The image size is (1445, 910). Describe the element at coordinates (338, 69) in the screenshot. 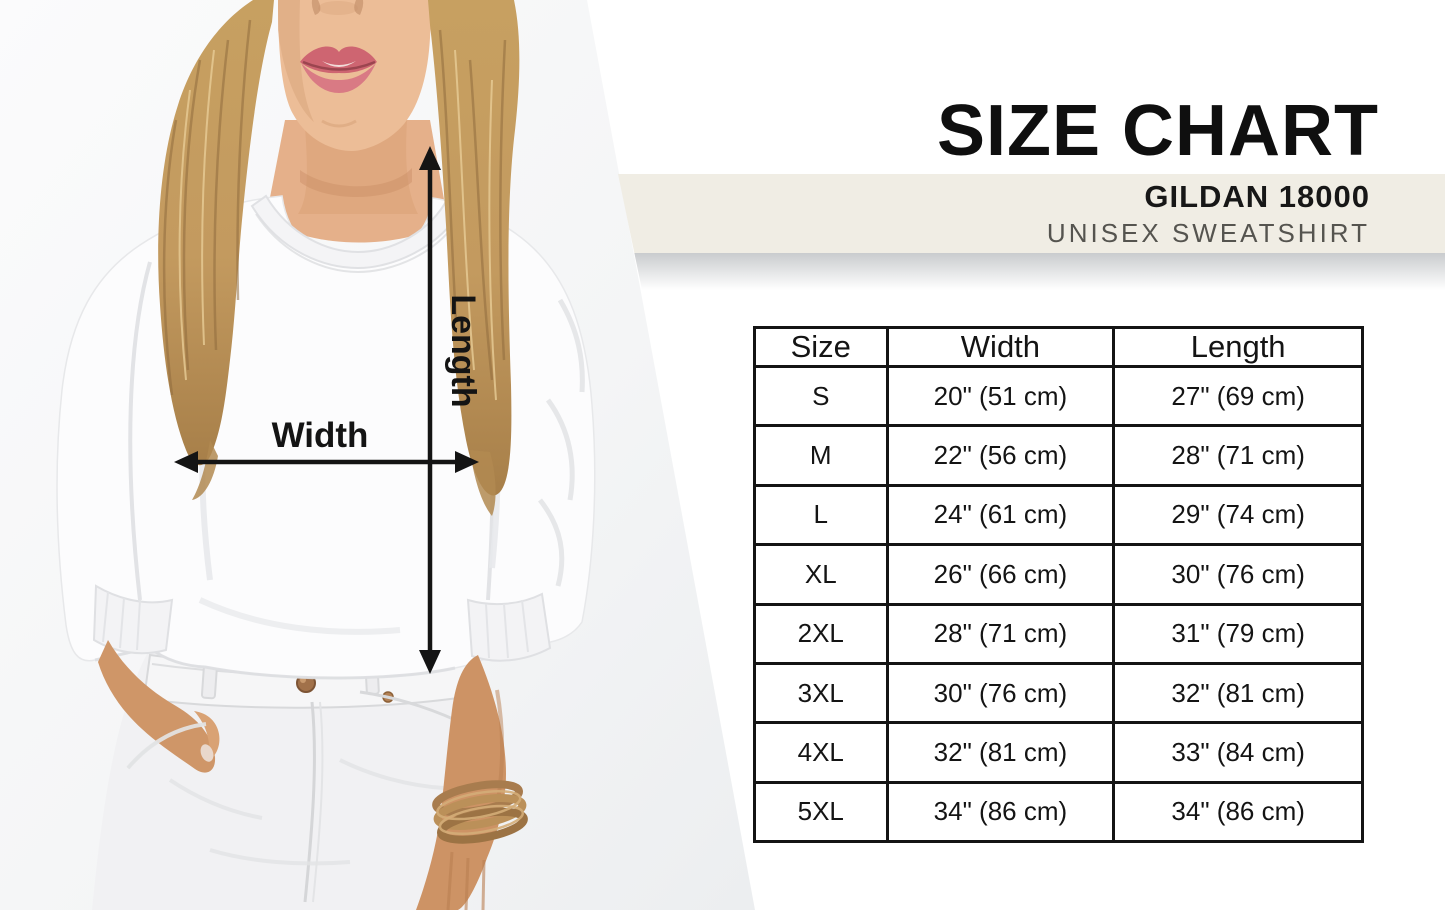

I see `lips` at that location.